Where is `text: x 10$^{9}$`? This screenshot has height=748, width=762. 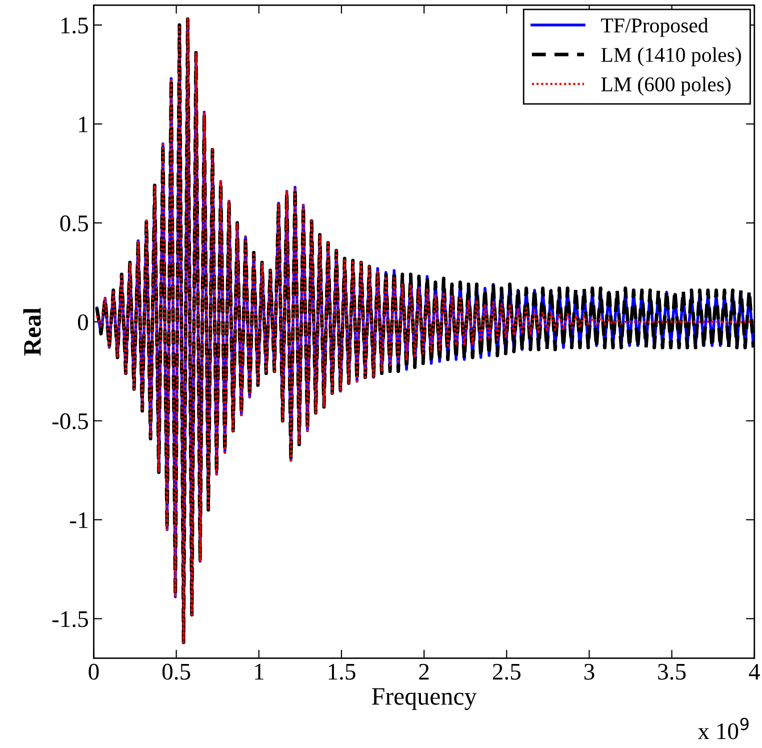
text: x 10$^{9}$ is located at coordinates (723, 729).